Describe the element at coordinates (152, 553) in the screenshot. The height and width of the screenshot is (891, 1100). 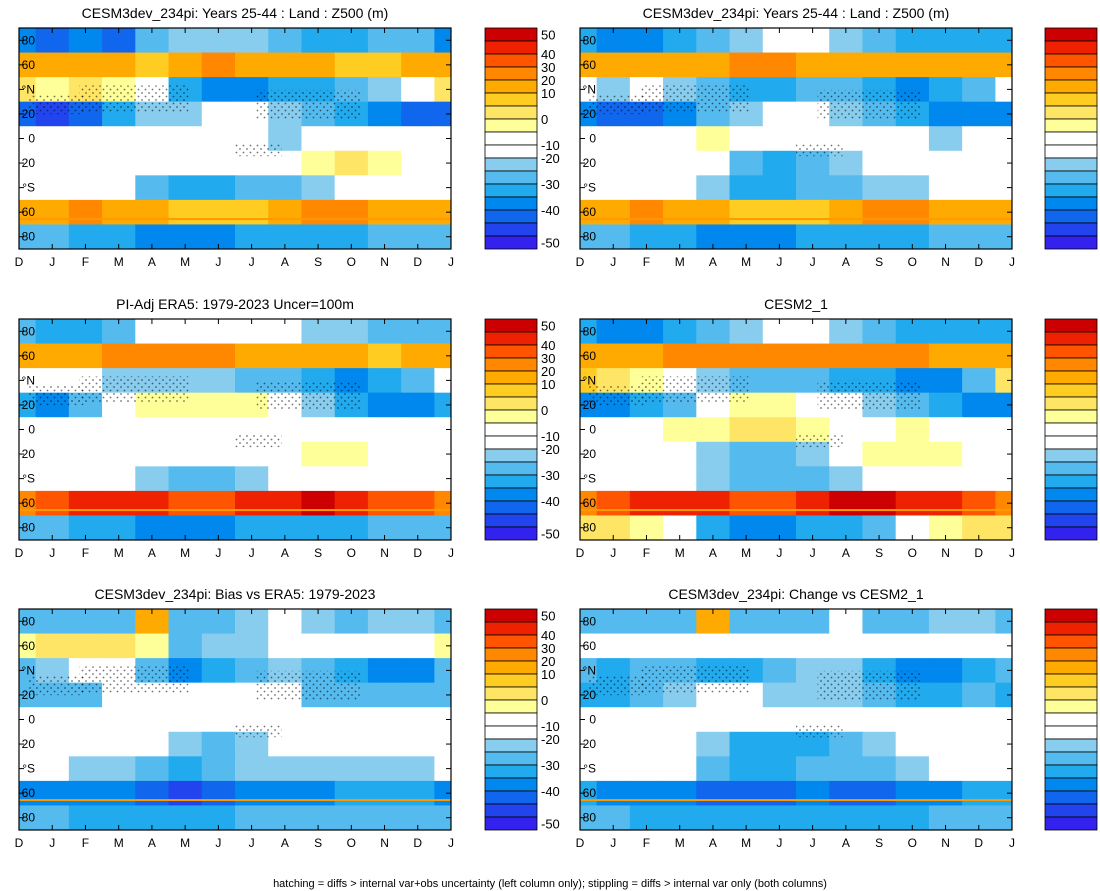
I see `x-tick-label: A` at that location.